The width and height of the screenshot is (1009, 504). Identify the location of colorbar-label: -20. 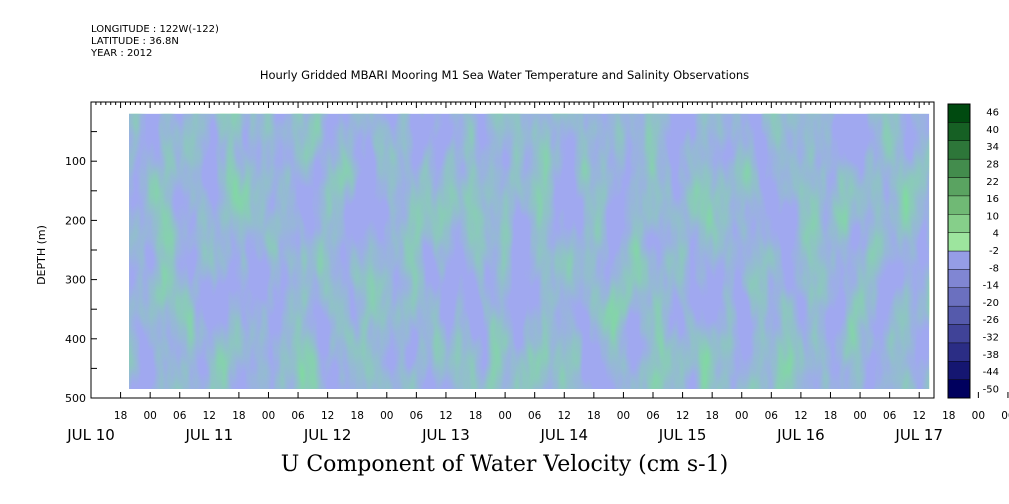
(991, 303).